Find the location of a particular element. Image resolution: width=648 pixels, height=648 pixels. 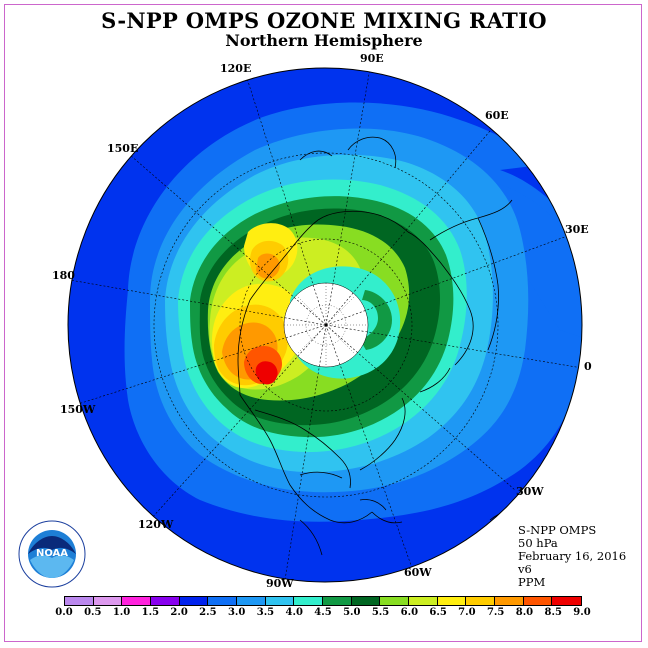

colorbar-tick-label: 1.0 is located at coordinates (121, 612).